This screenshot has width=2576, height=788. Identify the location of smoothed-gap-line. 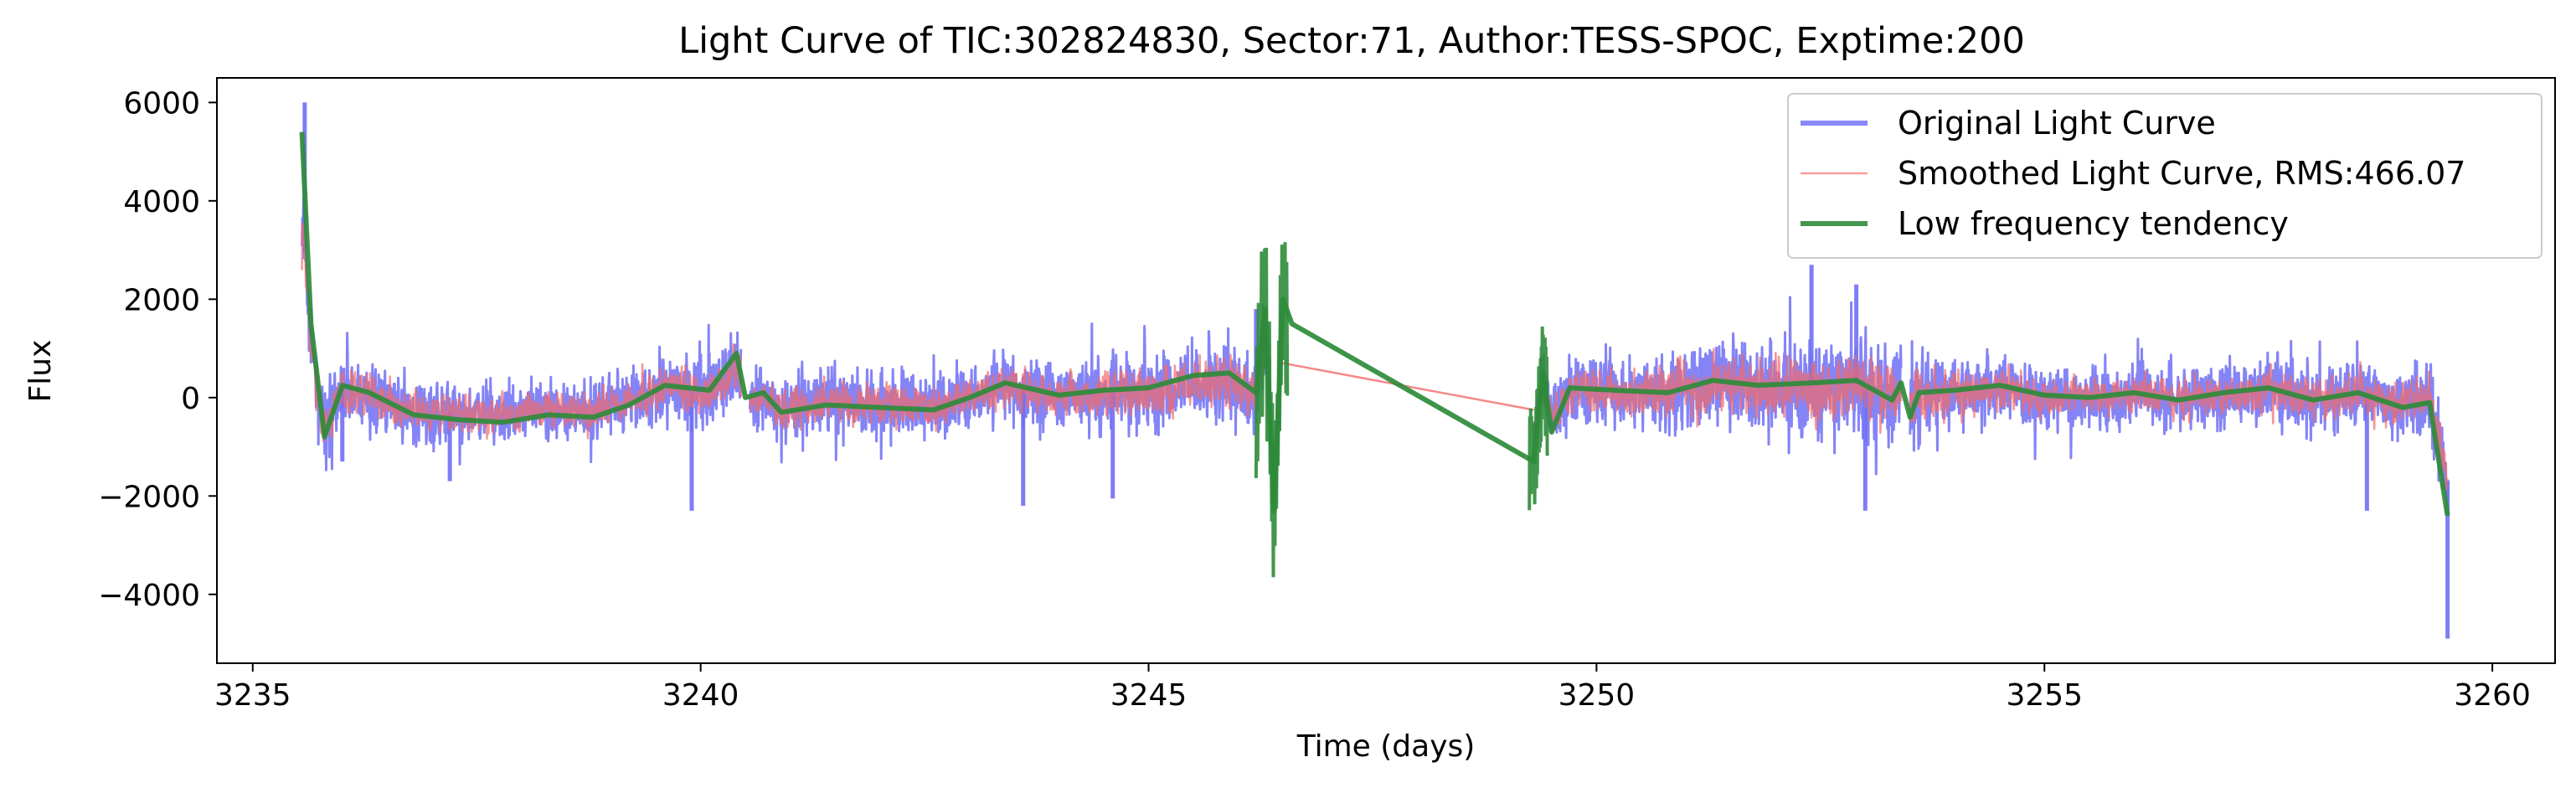
(1408, 386).